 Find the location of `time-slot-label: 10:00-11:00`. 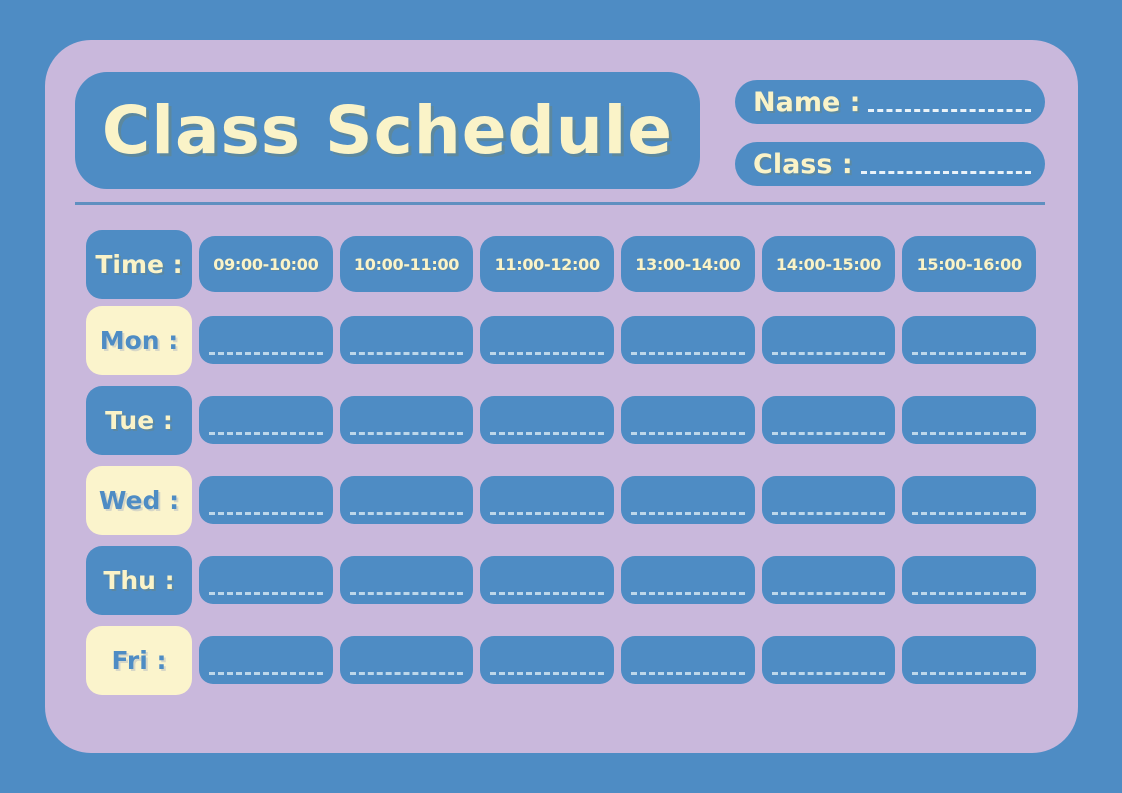

time-slot-label: 10:00-11:00 is located at coordinates (406, 264).